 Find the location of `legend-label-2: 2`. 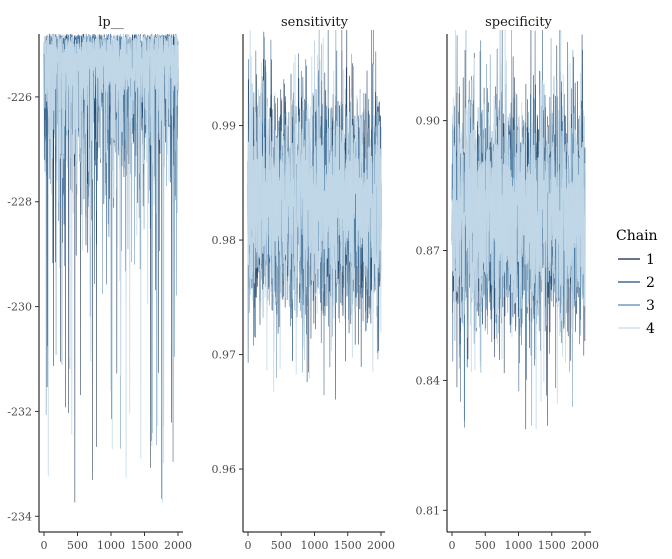

legend-label-2: 2 is located at coordinates (650, 283).